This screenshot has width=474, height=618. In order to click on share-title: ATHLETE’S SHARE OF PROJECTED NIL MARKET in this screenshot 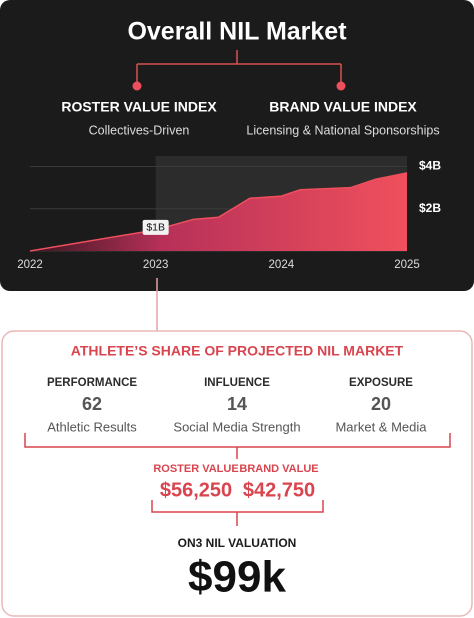, I will do `click(237, 351)`.